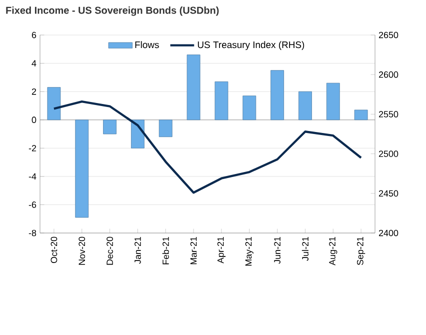  I want to click on legend-label: US Treasury Index (RHS), so click(251, 45).